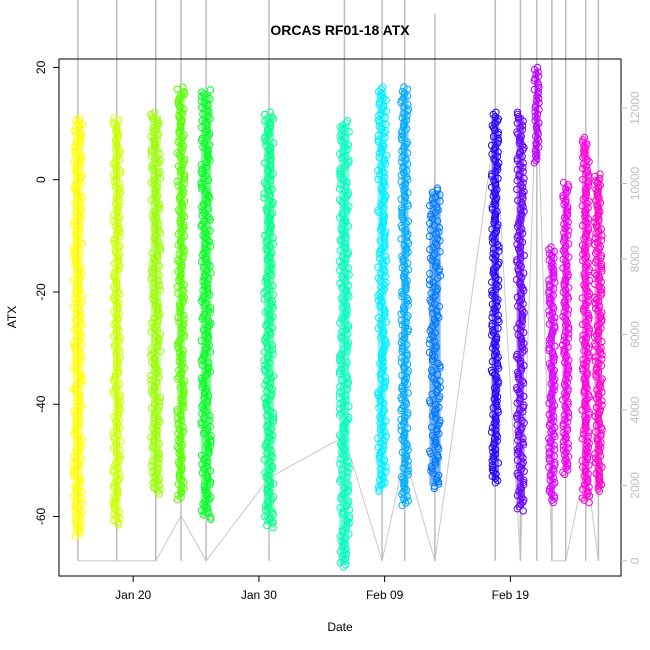 This screenshot has width=650, height=650. I want to click on y-tick-label: -60, so click(41, 516).